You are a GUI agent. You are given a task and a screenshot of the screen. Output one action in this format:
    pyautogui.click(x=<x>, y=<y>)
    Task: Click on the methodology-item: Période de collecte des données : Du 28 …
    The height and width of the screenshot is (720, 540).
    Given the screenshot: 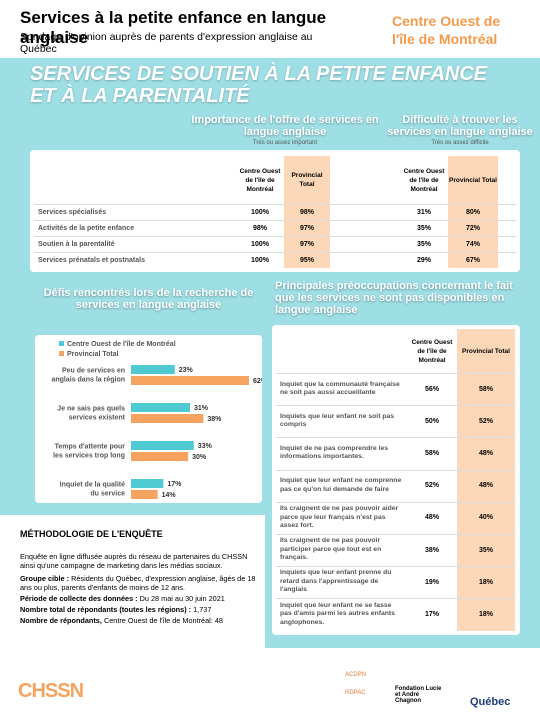 What is the action you would take?
    pyautogui.click(x=140, y=598)
    